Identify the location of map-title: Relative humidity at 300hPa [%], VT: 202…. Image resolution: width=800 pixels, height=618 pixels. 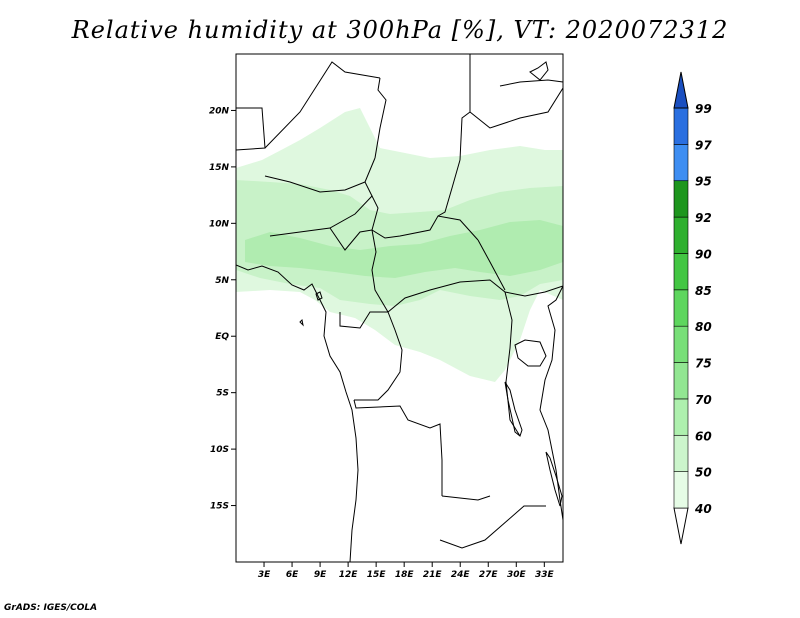
(400, 30).